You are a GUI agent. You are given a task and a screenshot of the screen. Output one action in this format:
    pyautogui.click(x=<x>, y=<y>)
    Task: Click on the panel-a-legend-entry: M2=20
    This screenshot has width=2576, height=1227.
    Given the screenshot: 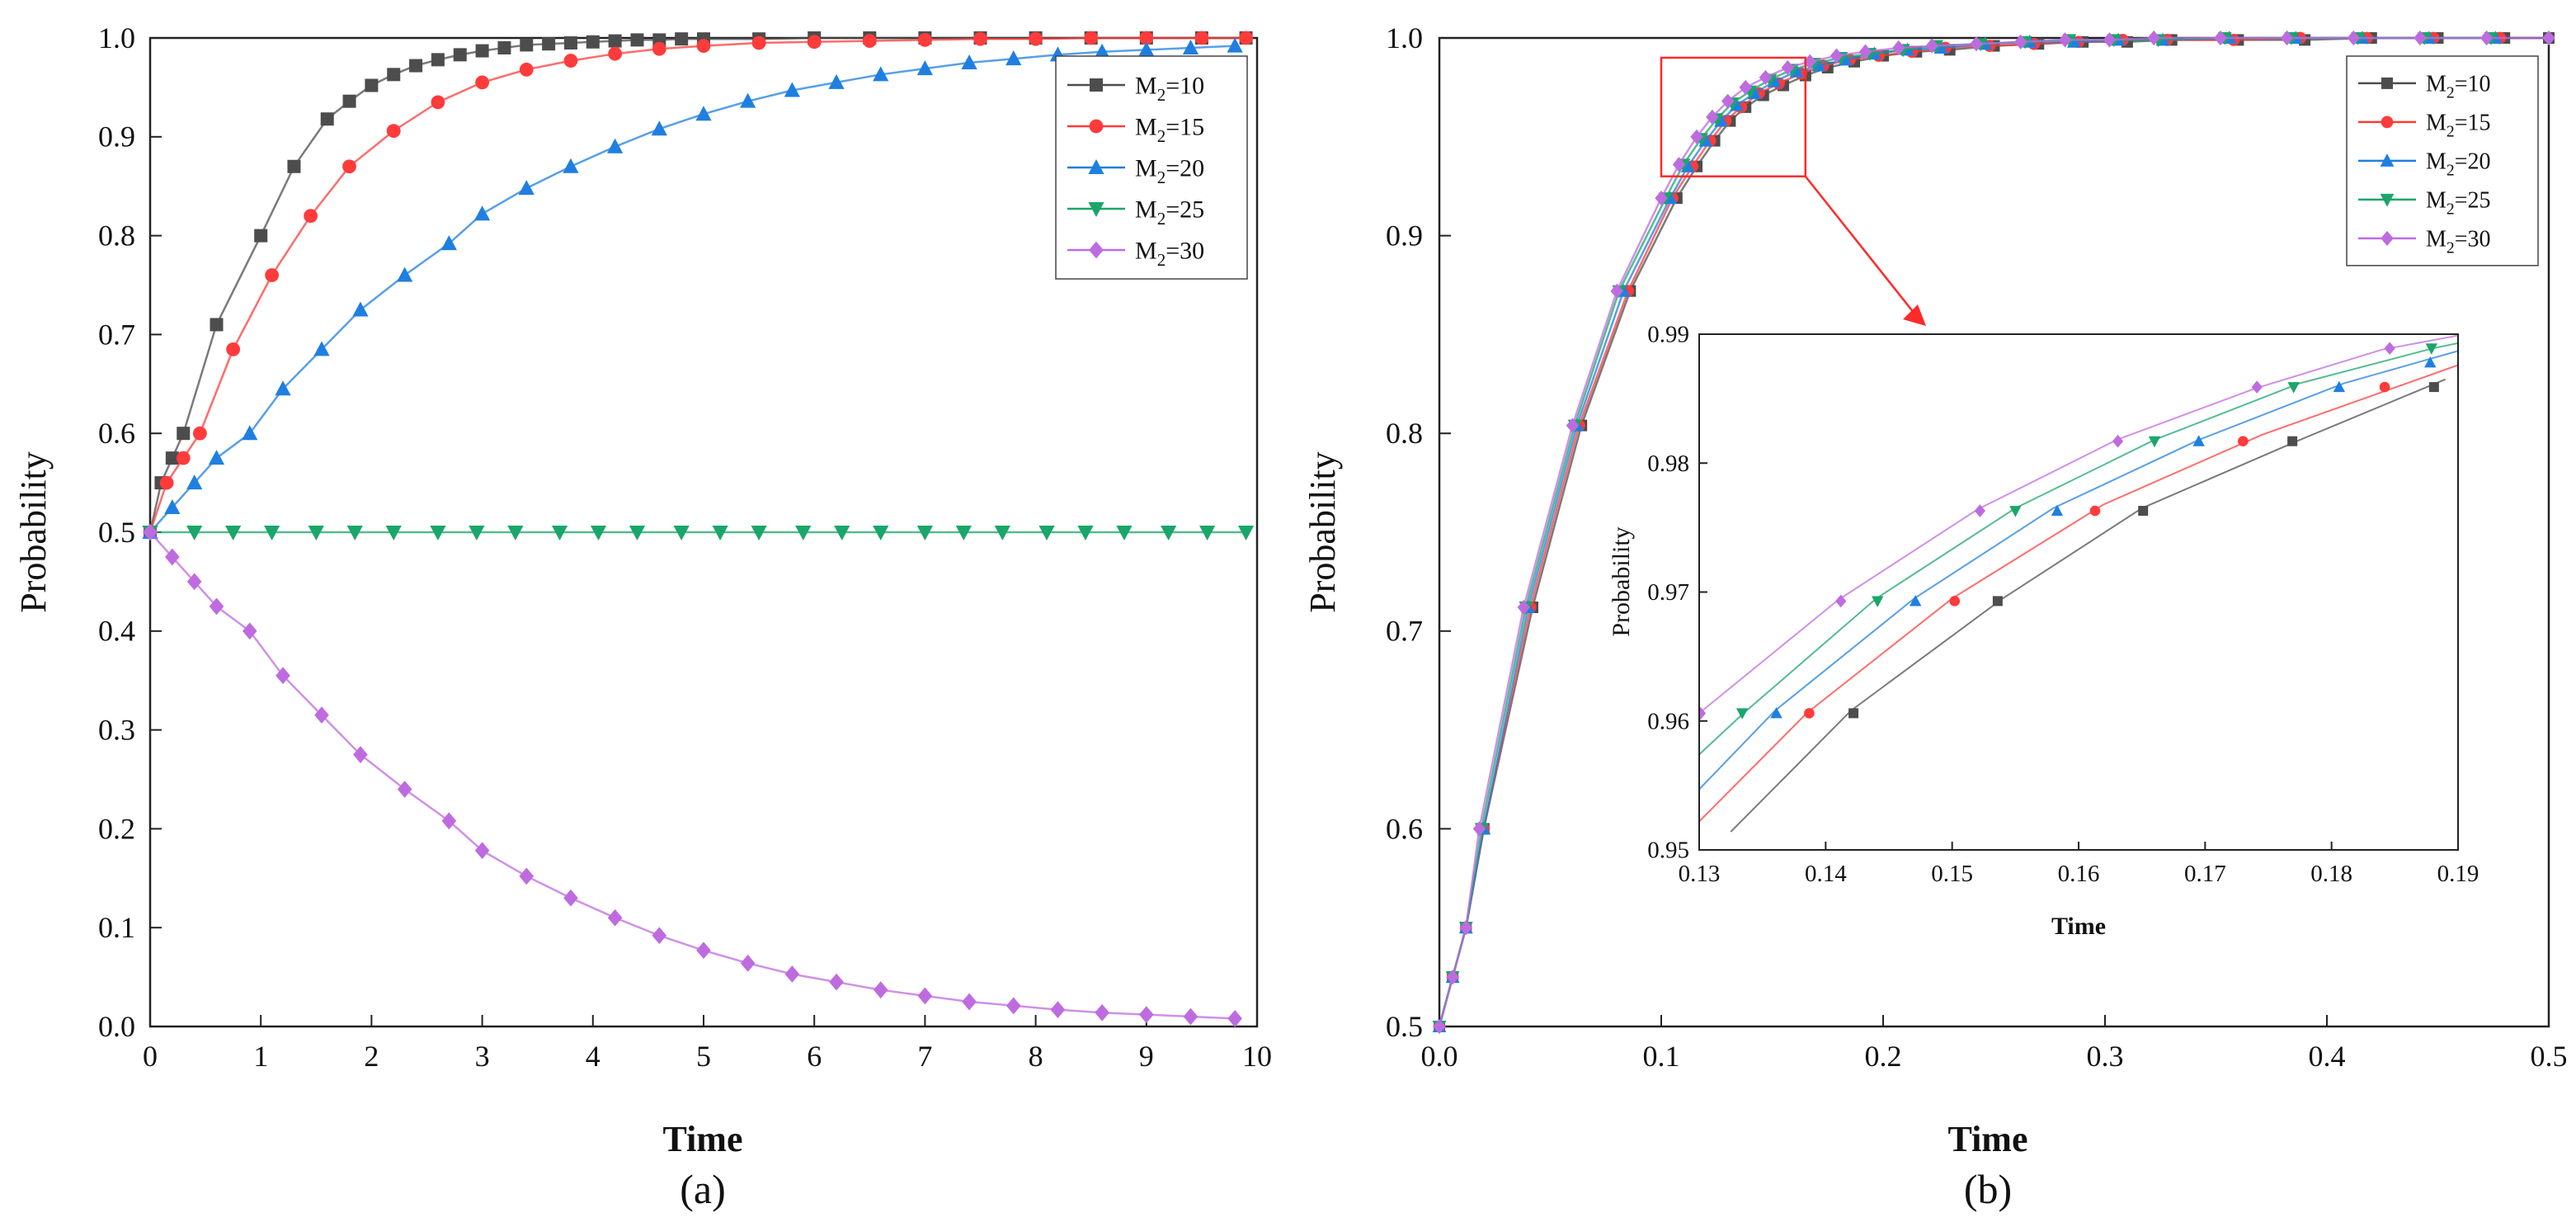 What is the action you would take?
    pyautogui.click(x=1135, y=171)
    